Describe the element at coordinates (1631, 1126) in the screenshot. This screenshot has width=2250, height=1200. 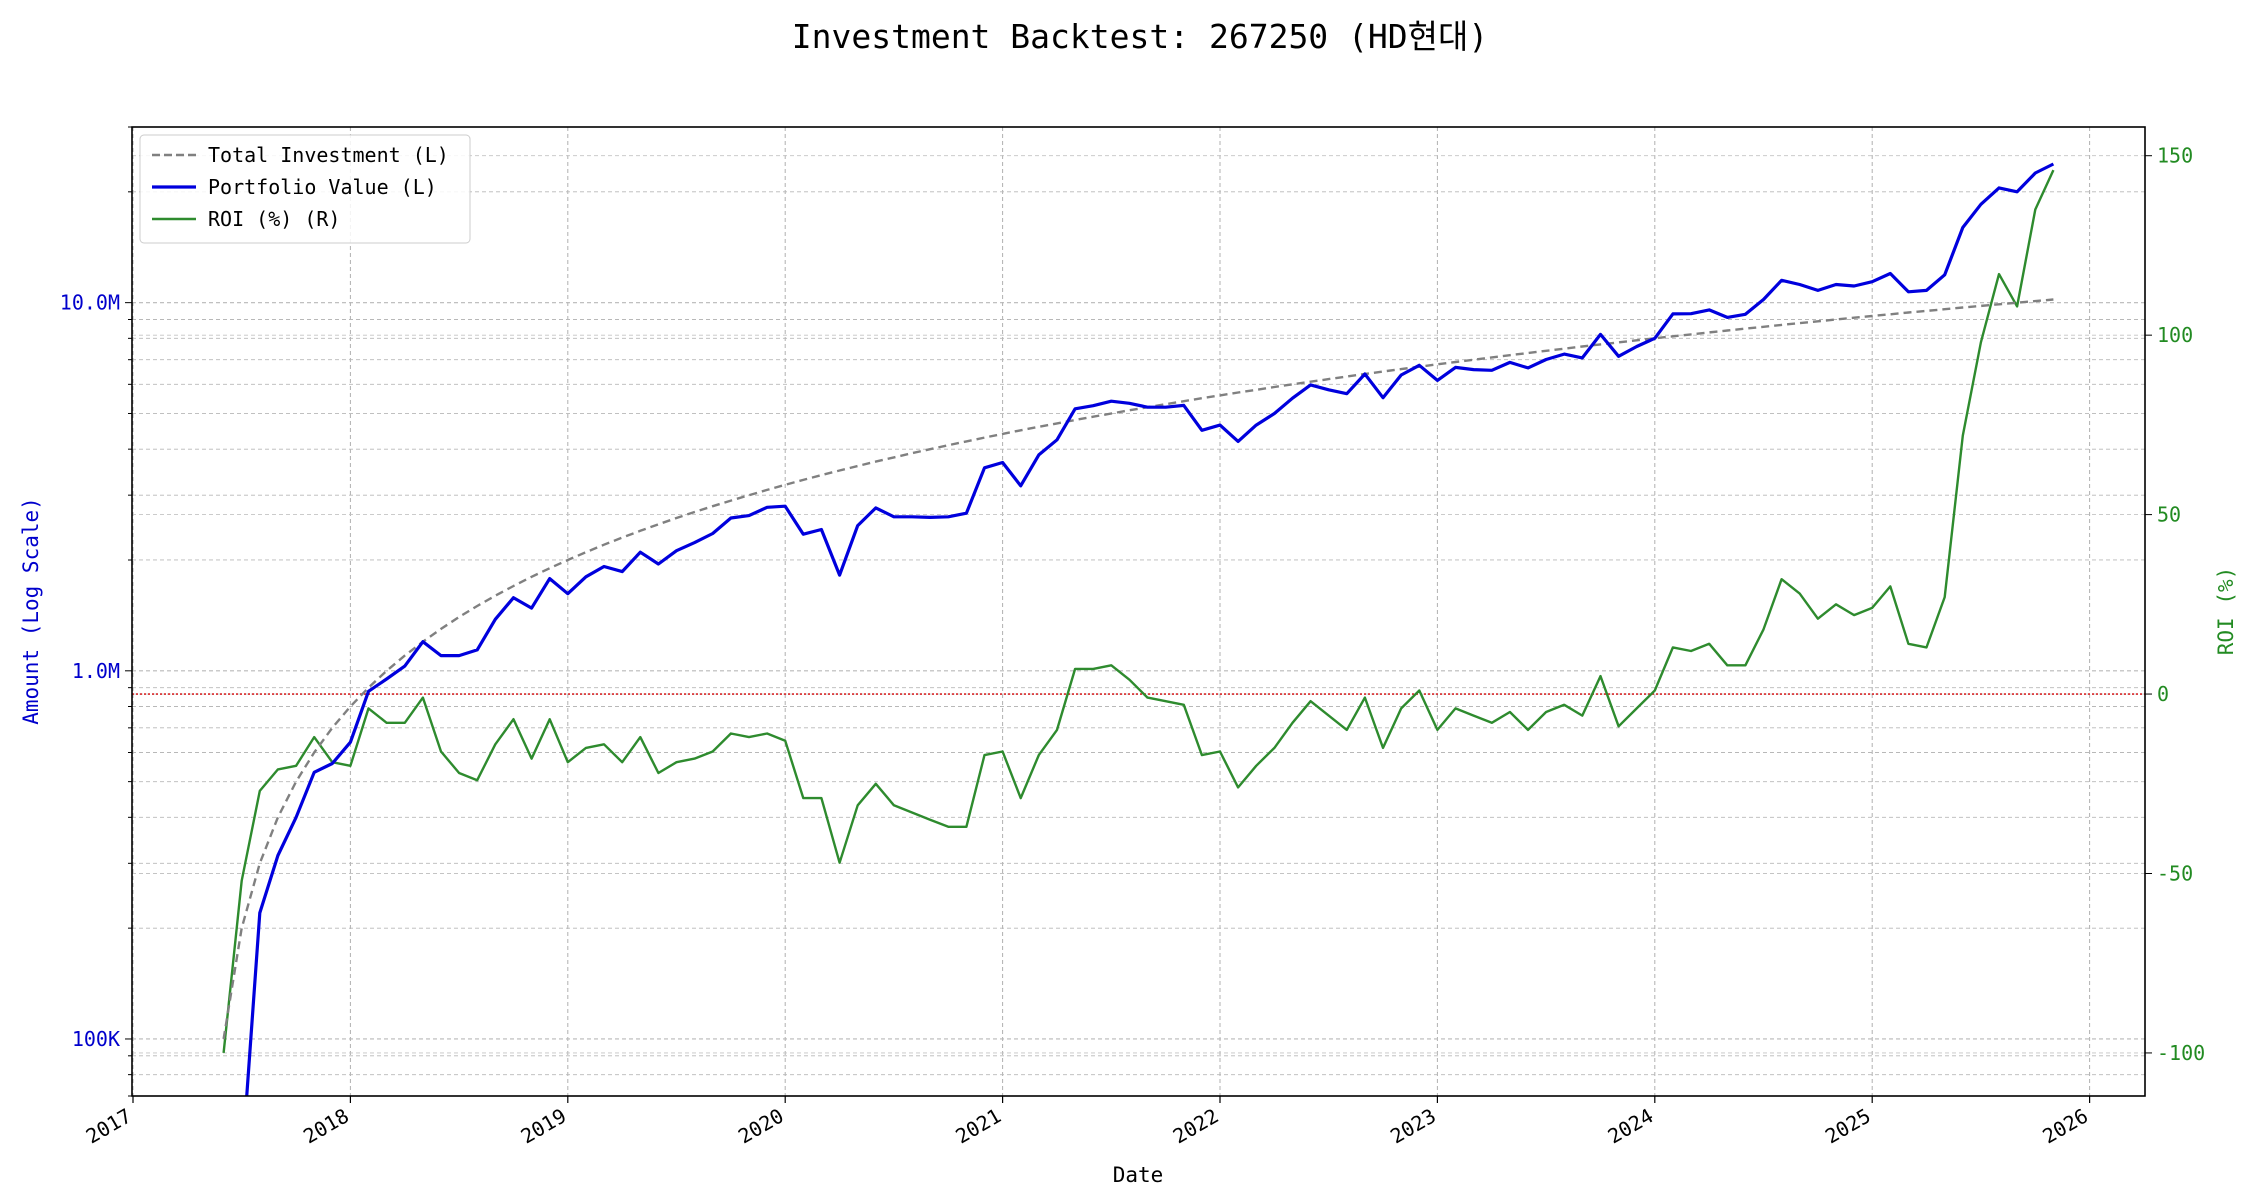
I see `x-tick-label: 2024` at that location.